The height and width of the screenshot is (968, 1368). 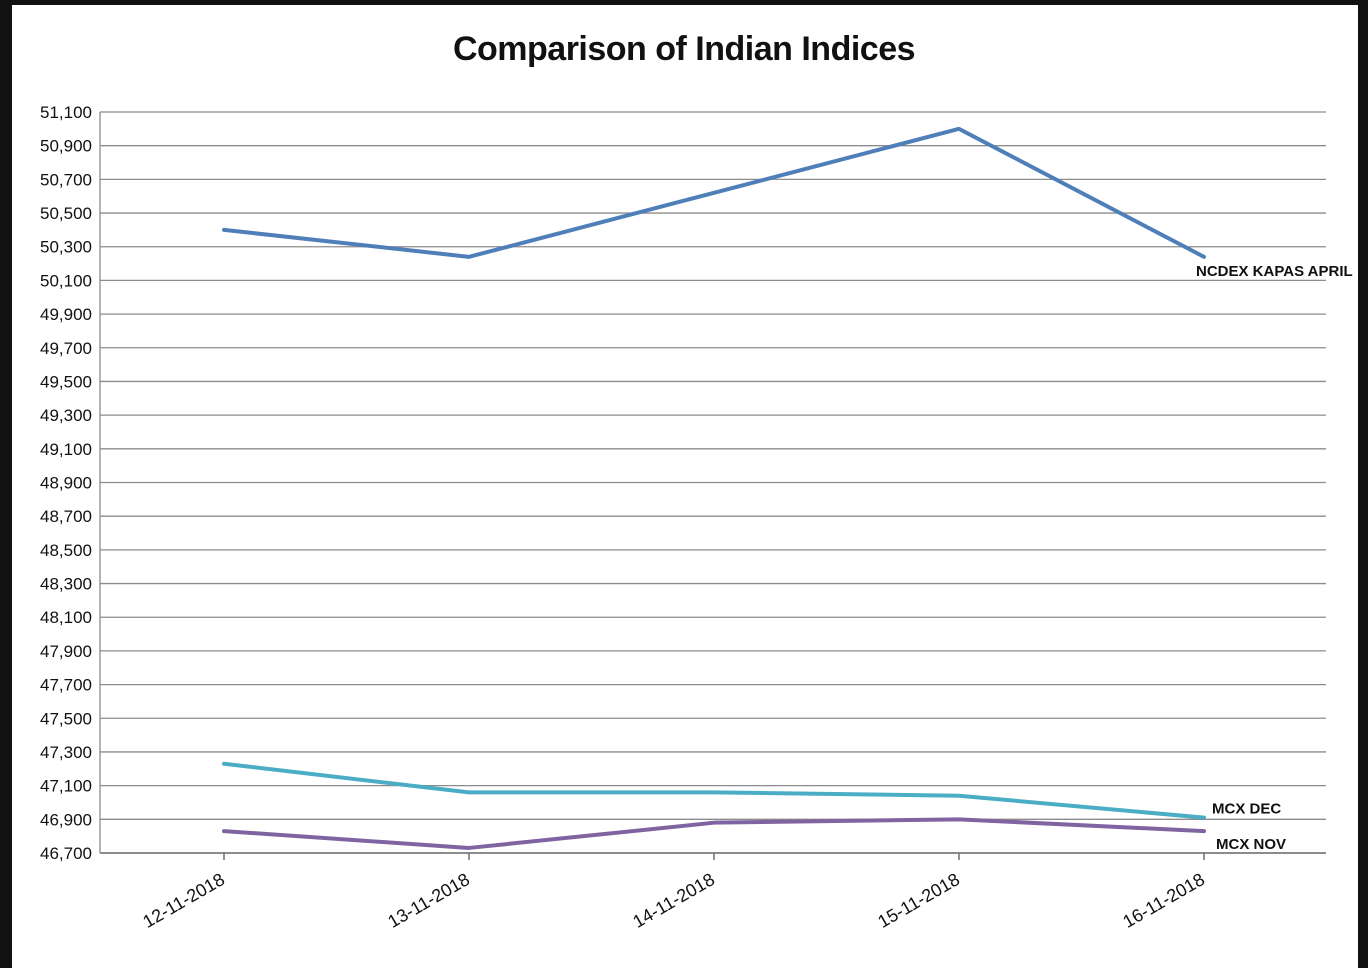 What do you see at coordinates (66, 752) in the screenshot?
I see `y-tick-label: 47,300` at bounding box center [66, 752].